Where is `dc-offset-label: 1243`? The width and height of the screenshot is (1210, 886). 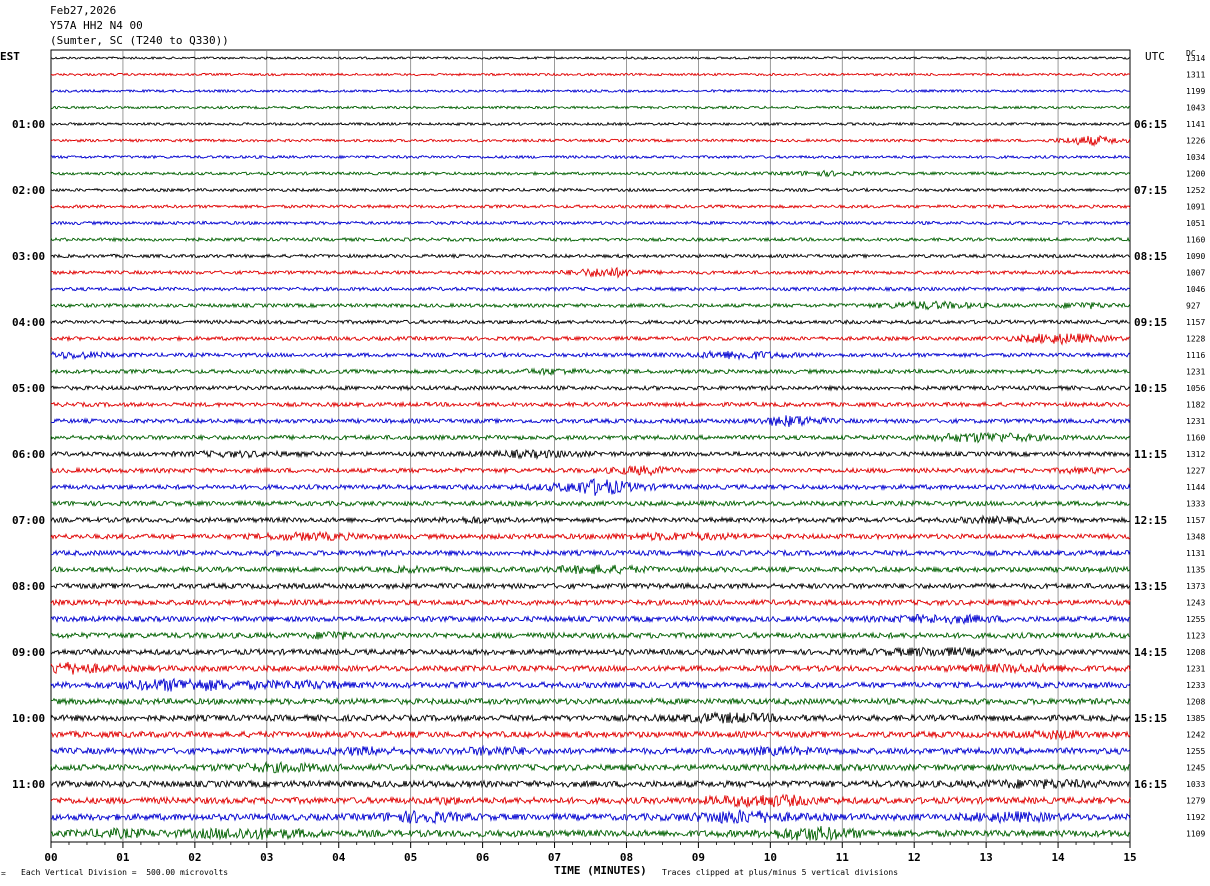 dc-offset-label: 1243 is located at coordinates (1195, 603).